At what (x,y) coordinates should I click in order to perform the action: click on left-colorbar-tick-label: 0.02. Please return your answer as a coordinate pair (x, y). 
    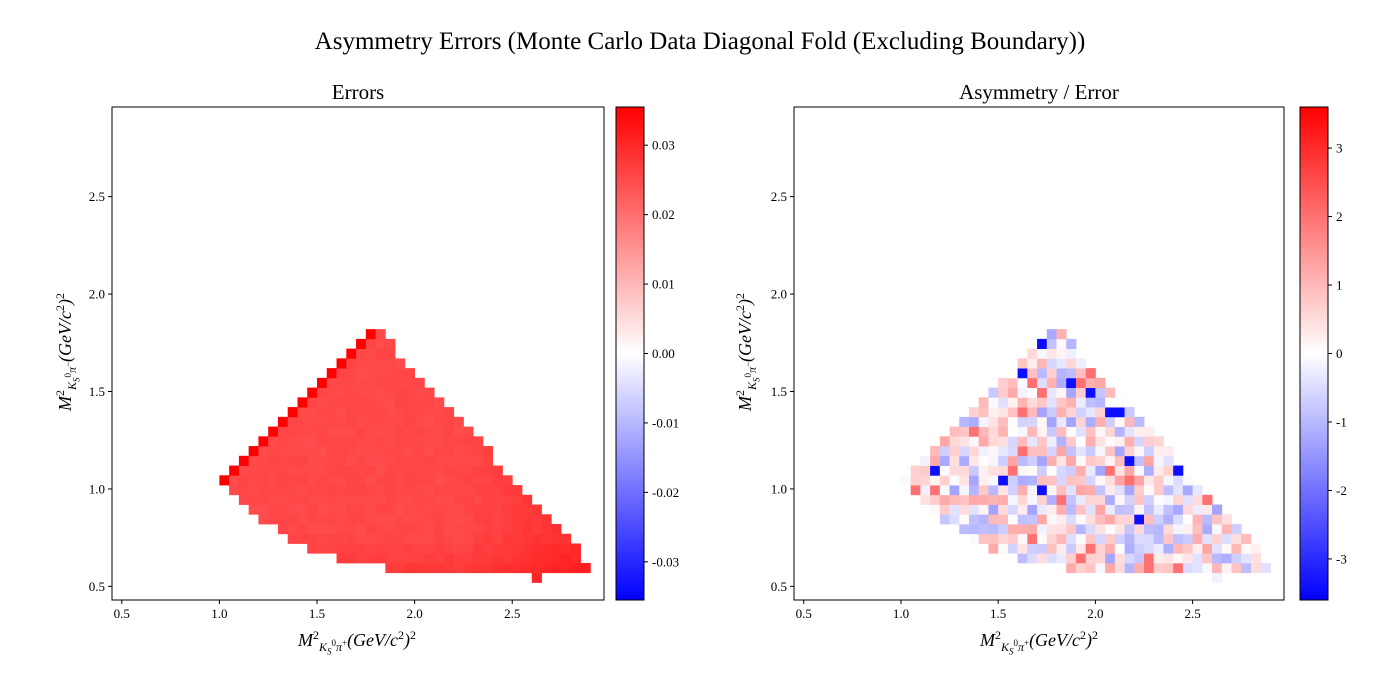
    Looking at the image, I should click on (663, 214).